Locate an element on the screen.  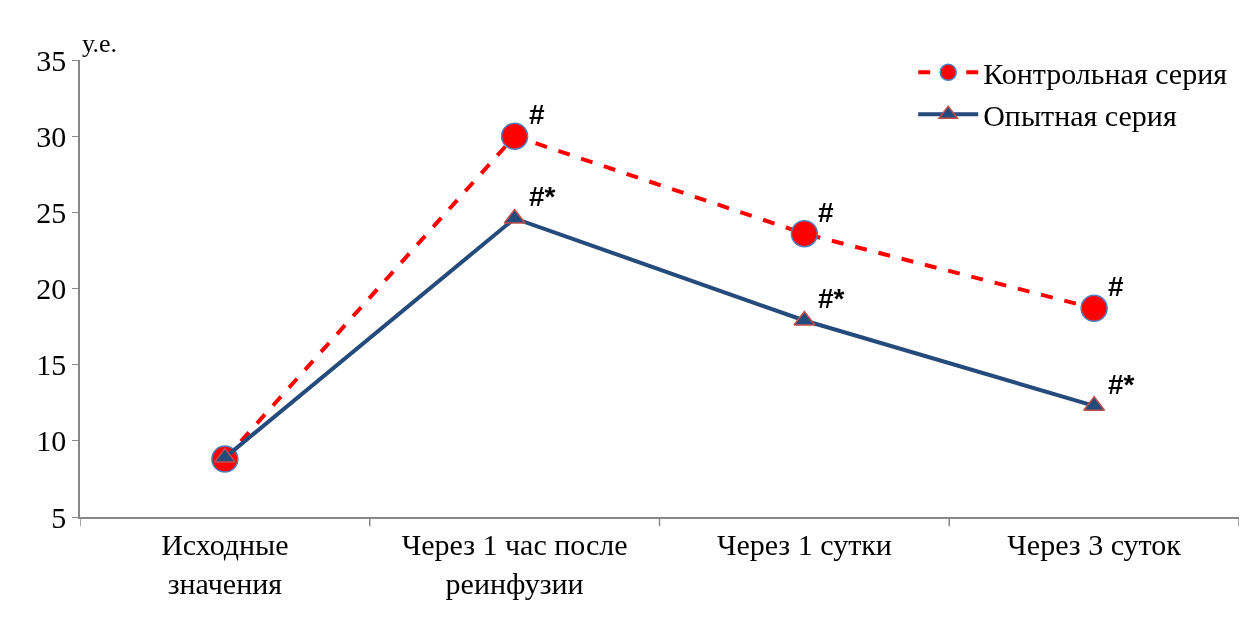
x-tick-label: Исходные значения is located at coordinates (225, 563).